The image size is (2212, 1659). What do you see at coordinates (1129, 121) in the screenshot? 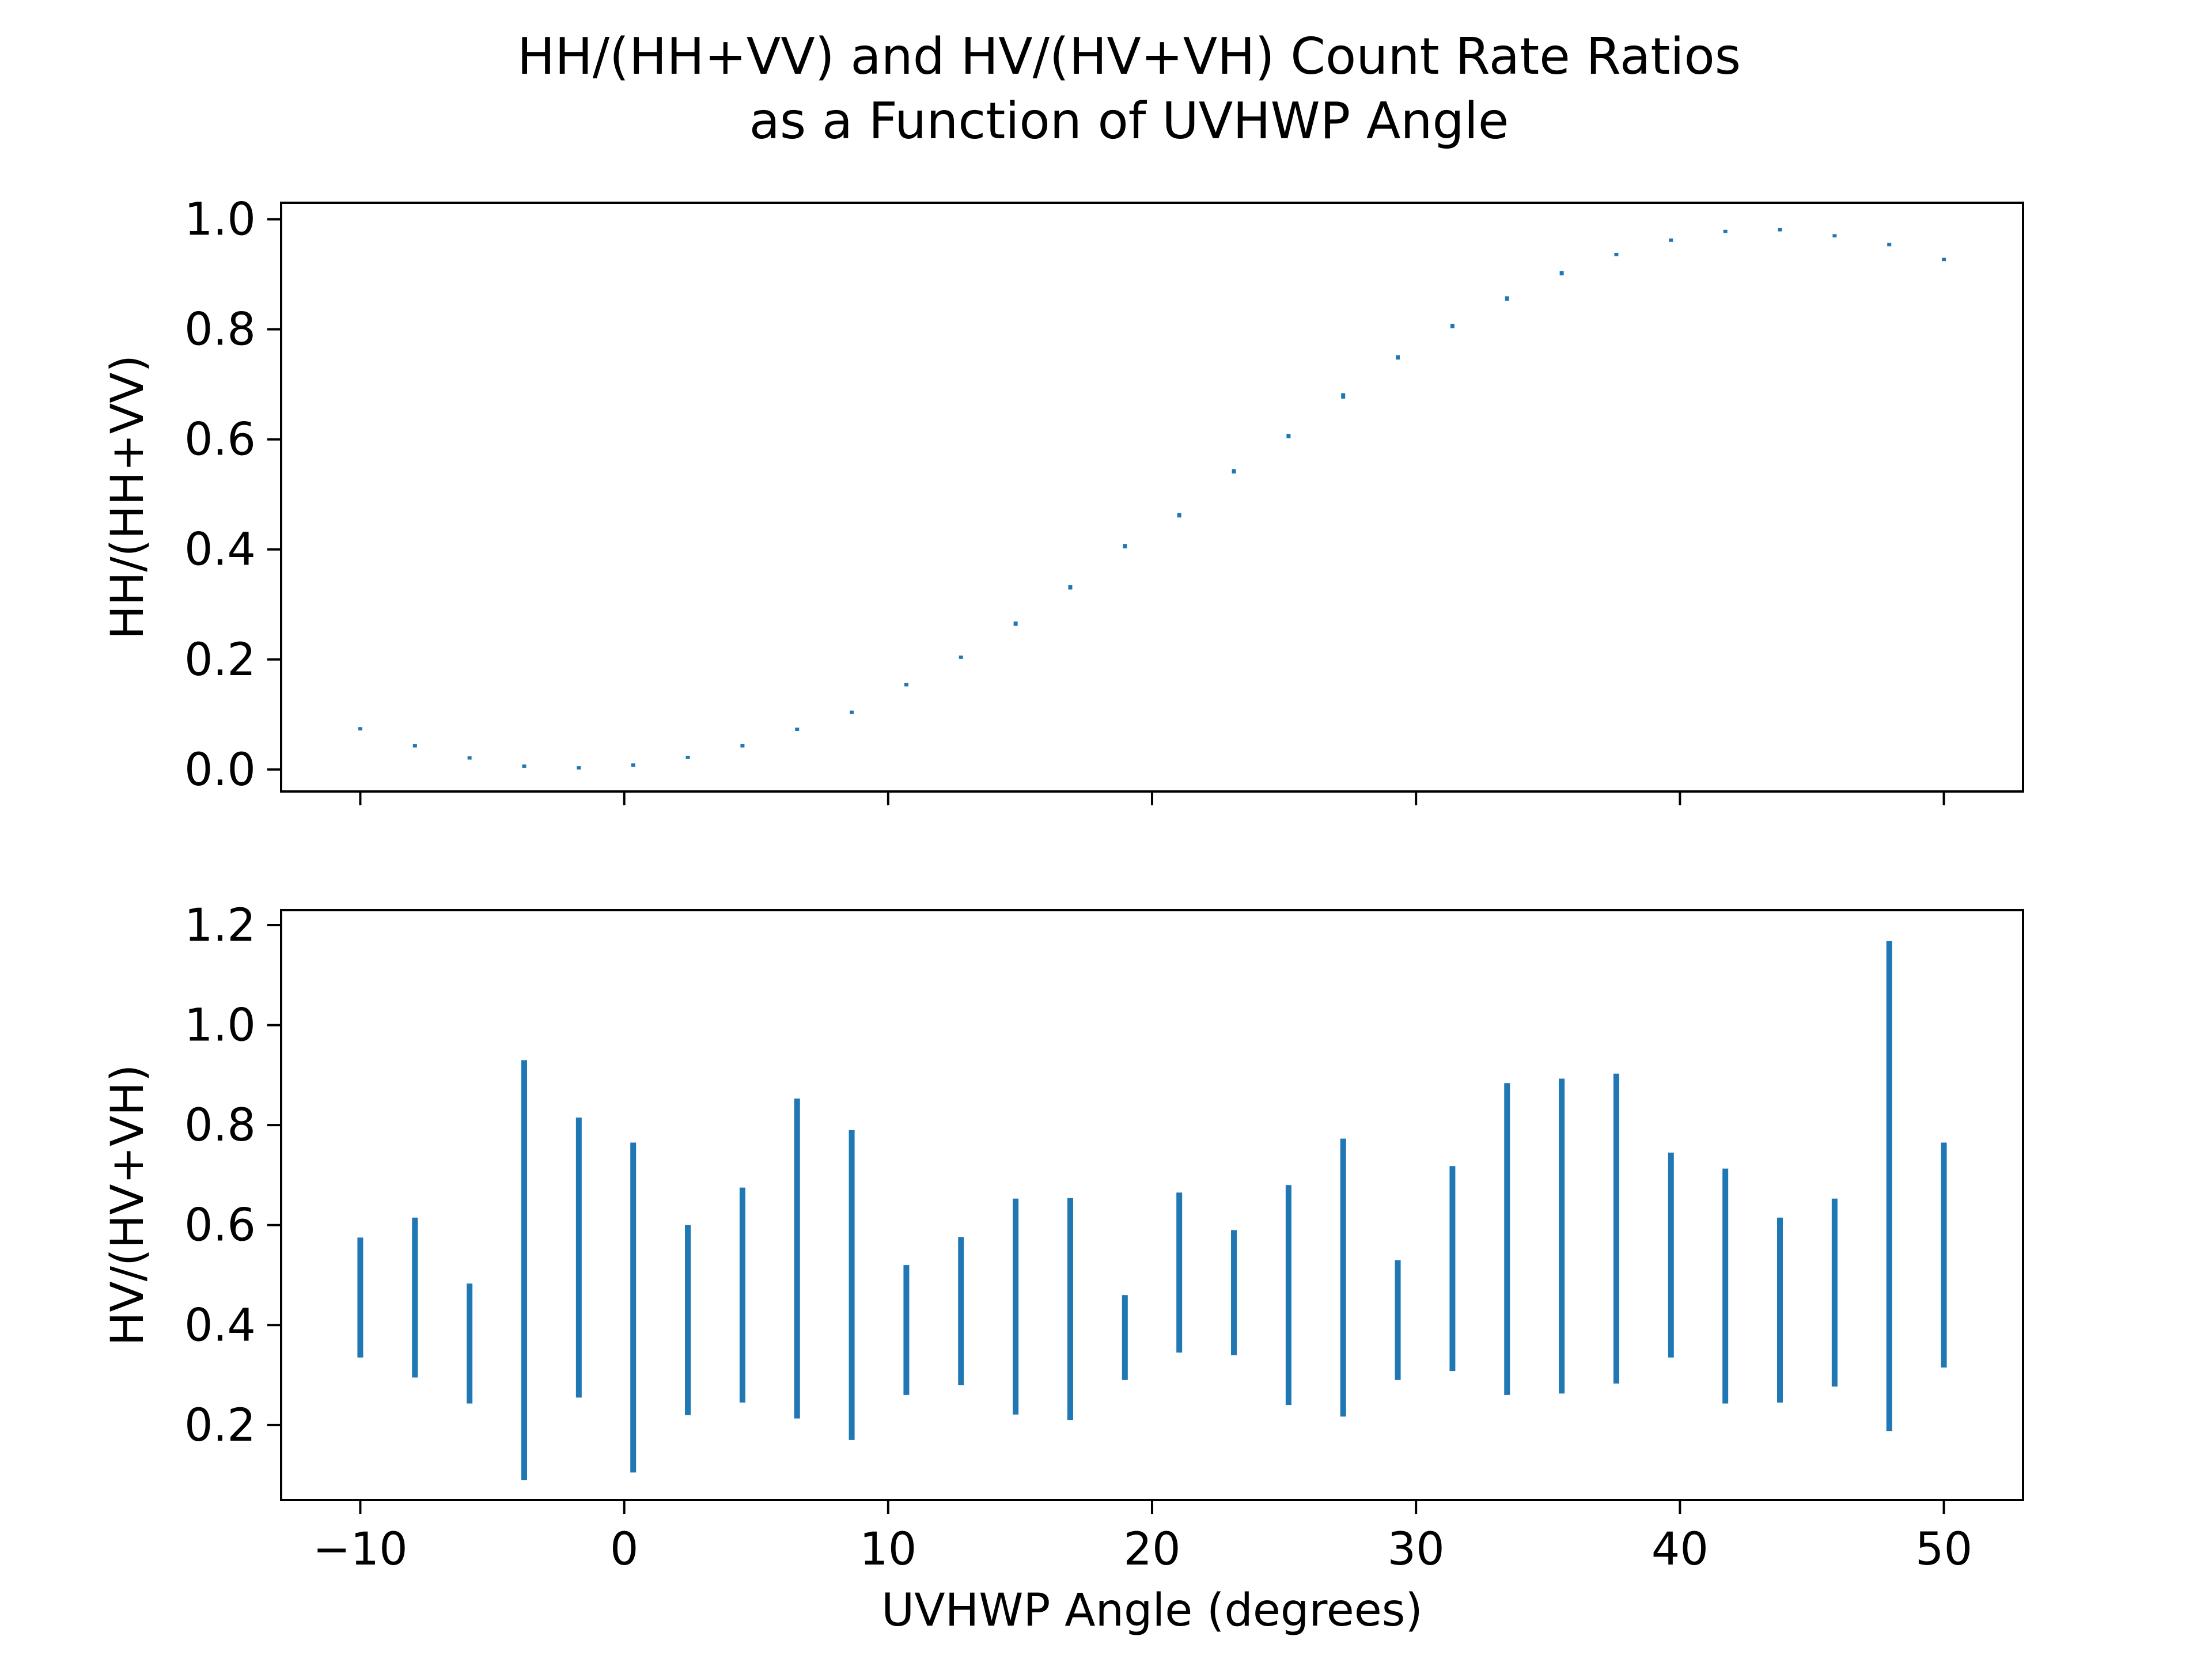
I see `figure-title-line-2: as a Function of UVHWP Angle` at bounding box center [1129, 121].